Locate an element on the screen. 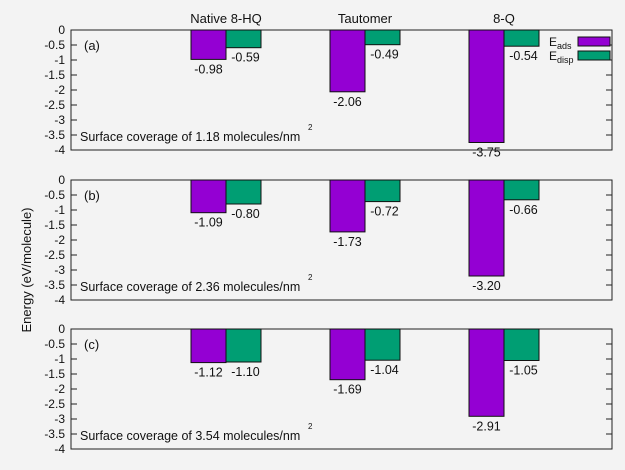 The image size is (625, 470). data-label-ads: -1.09 is located at coordinates (208, 223).